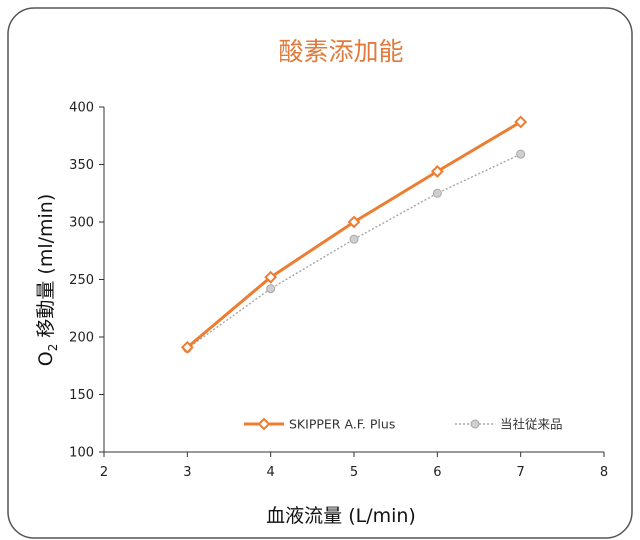 Image resolution: width=640 pixels, height=540 pixels. Describe the element at coordinates (46, 358) in the screenshot. I see `y-axis-title-prefix: O` at that location.